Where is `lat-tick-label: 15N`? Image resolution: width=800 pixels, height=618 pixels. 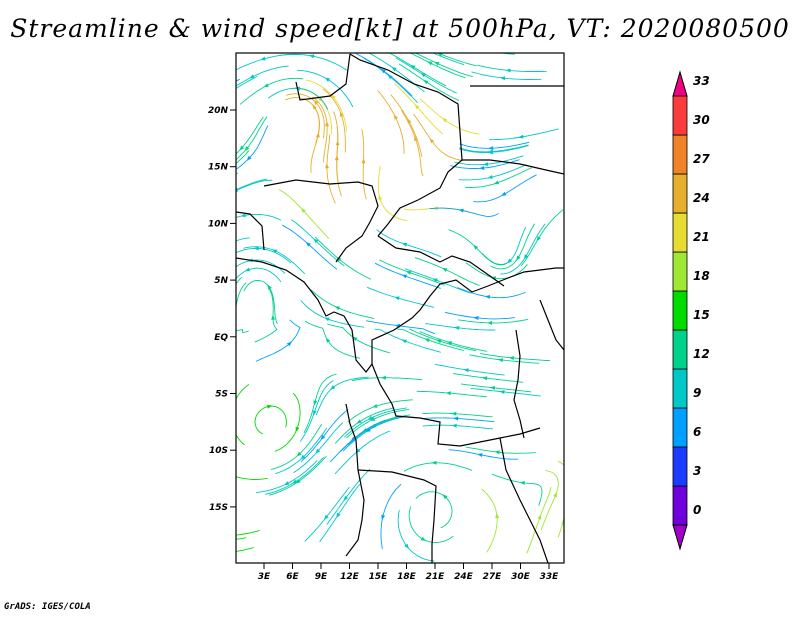
lat-tick-label: 15N is located at coordinates (218, 168).